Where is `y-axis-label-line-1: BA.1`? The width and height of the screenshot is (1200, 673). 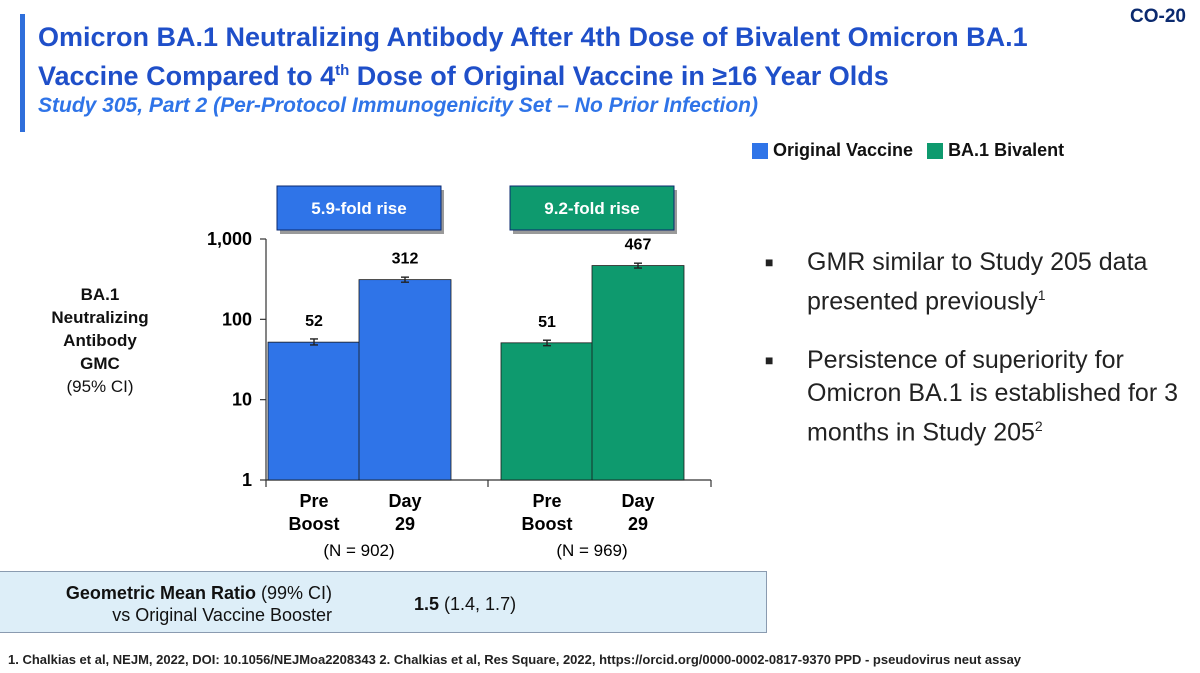 y-axis-label-line-1: BA.1 is located at coordinates (100, 294).